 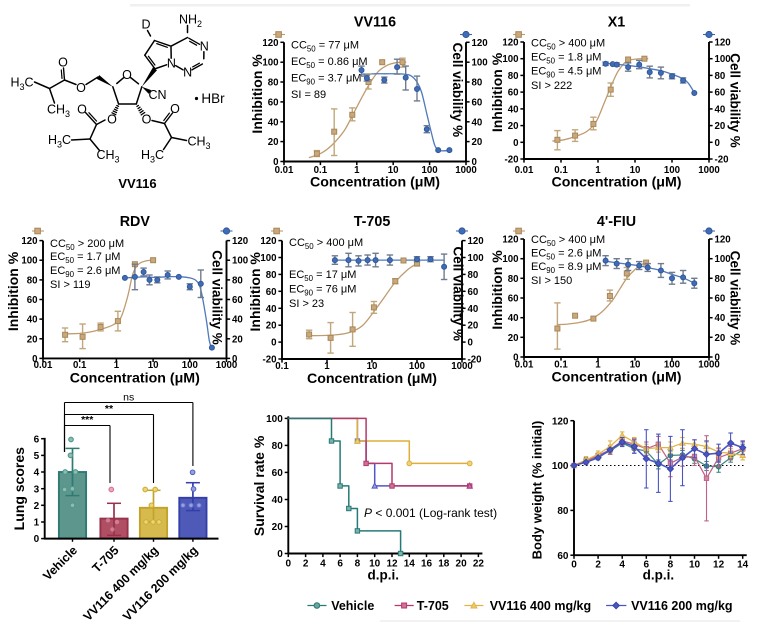 I want to click on svg-text: CC50​ > 200 μM, so click(x=87, y=245).